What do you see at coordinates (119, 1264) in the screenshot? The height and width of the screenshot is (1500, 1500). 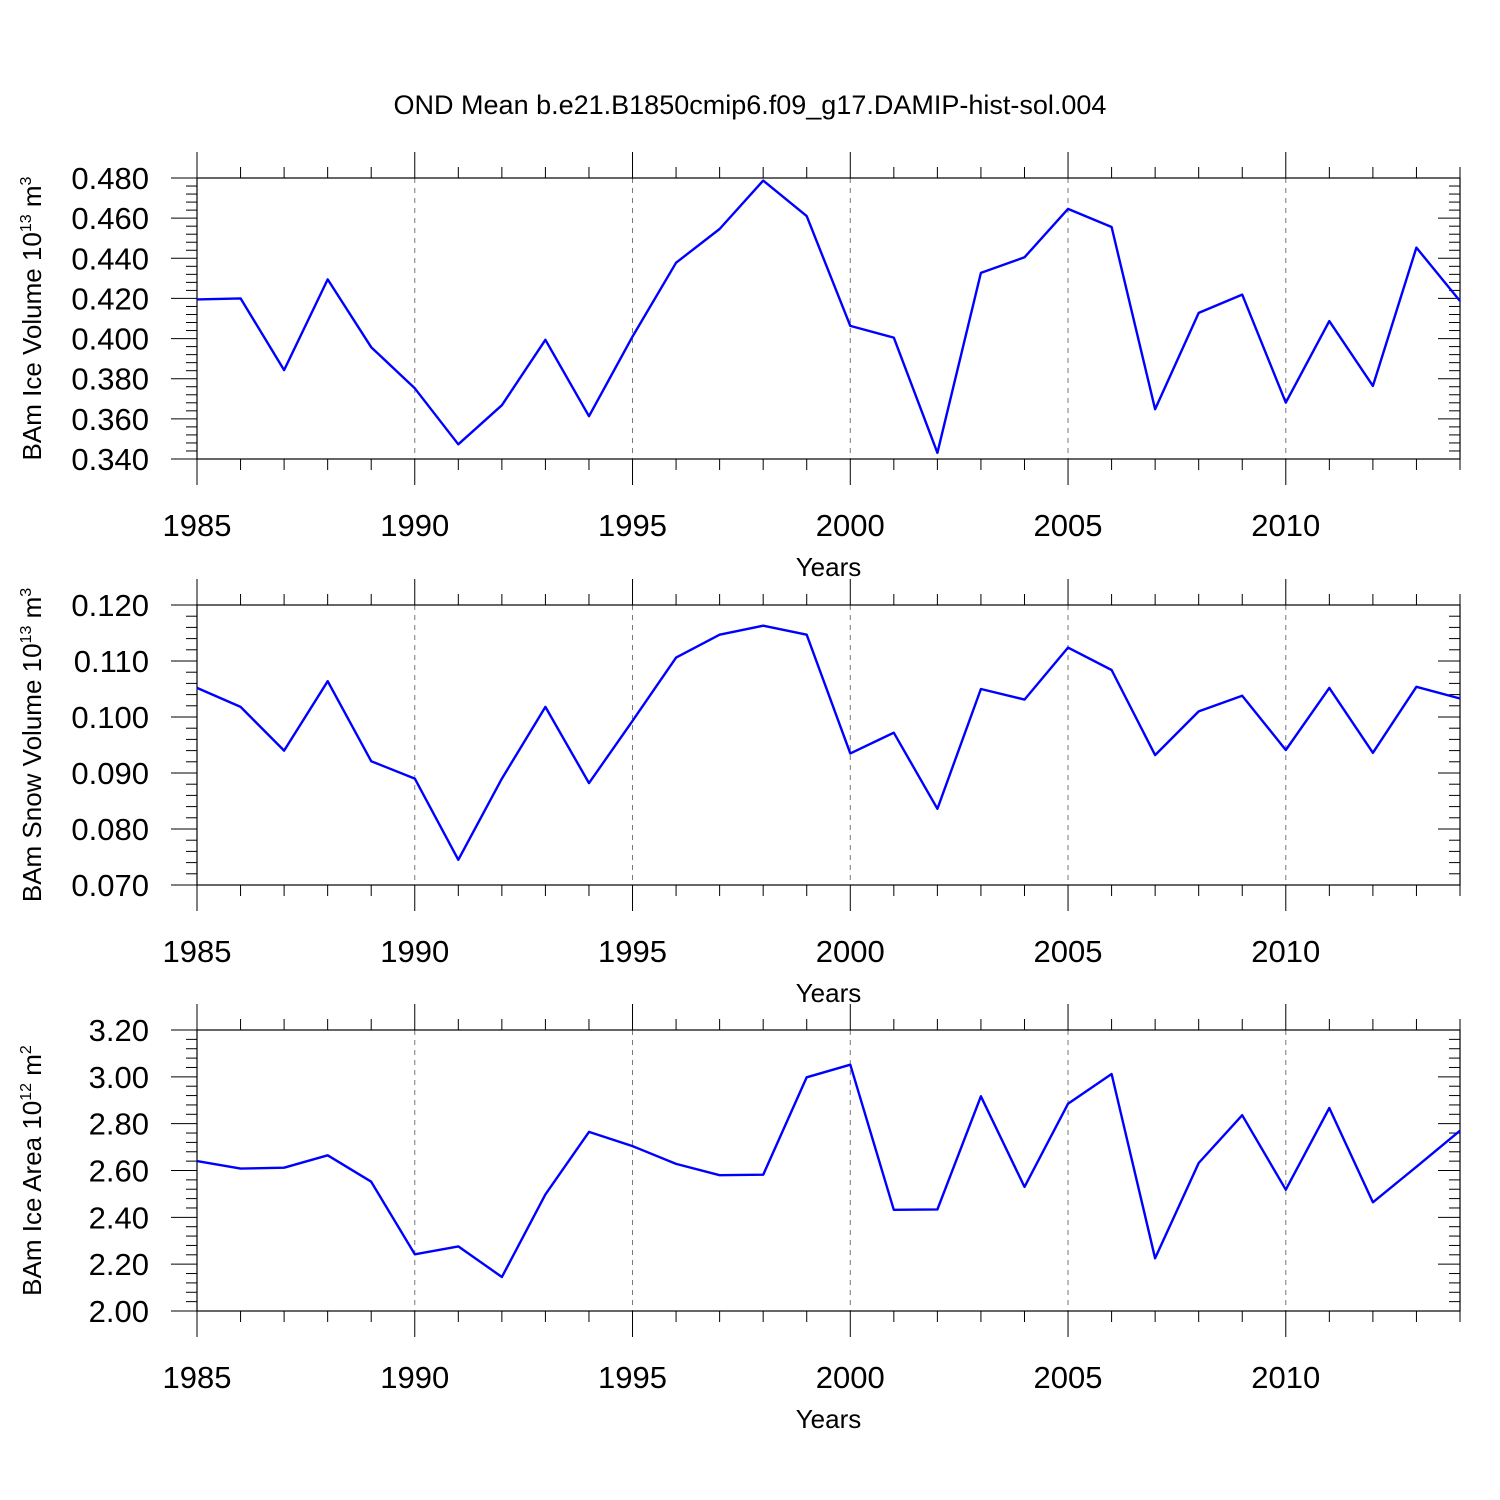 I see `y-tick-label: 2.20` at bounding box center [119, 1264].